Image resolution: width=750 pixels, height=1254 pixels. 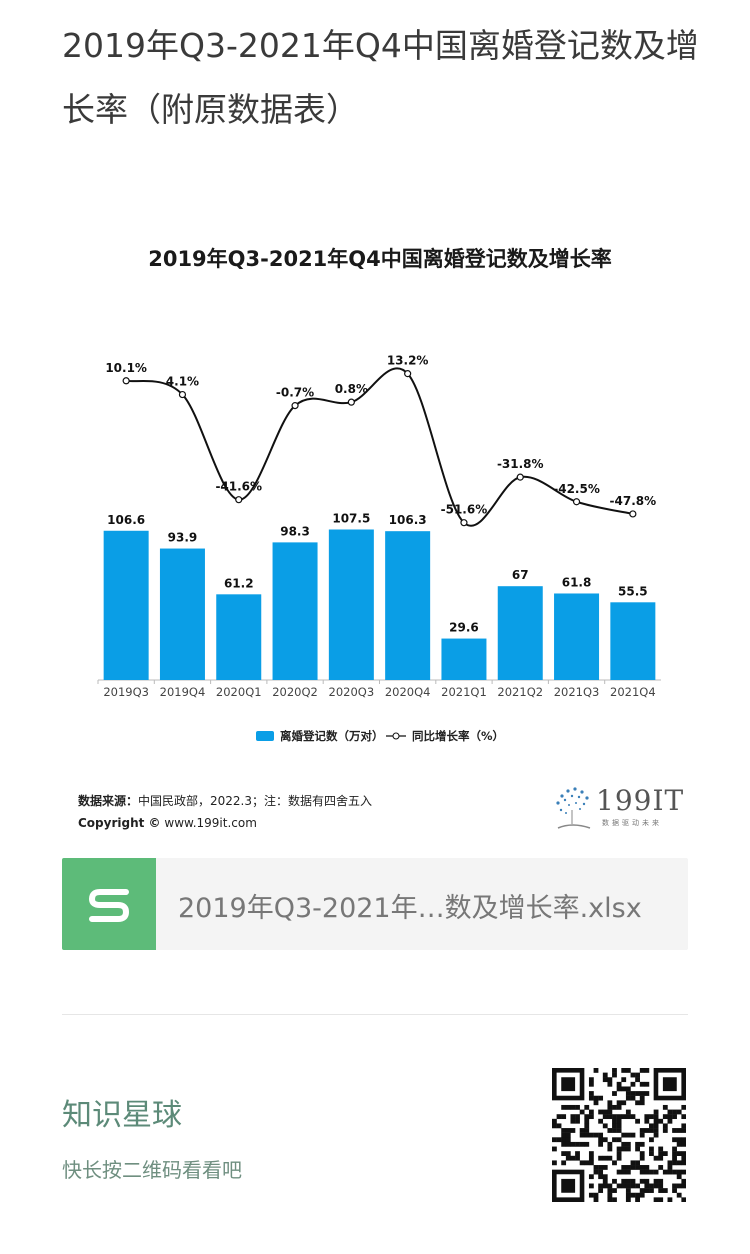 I want to click on divider, so click(x=375, y=1014).